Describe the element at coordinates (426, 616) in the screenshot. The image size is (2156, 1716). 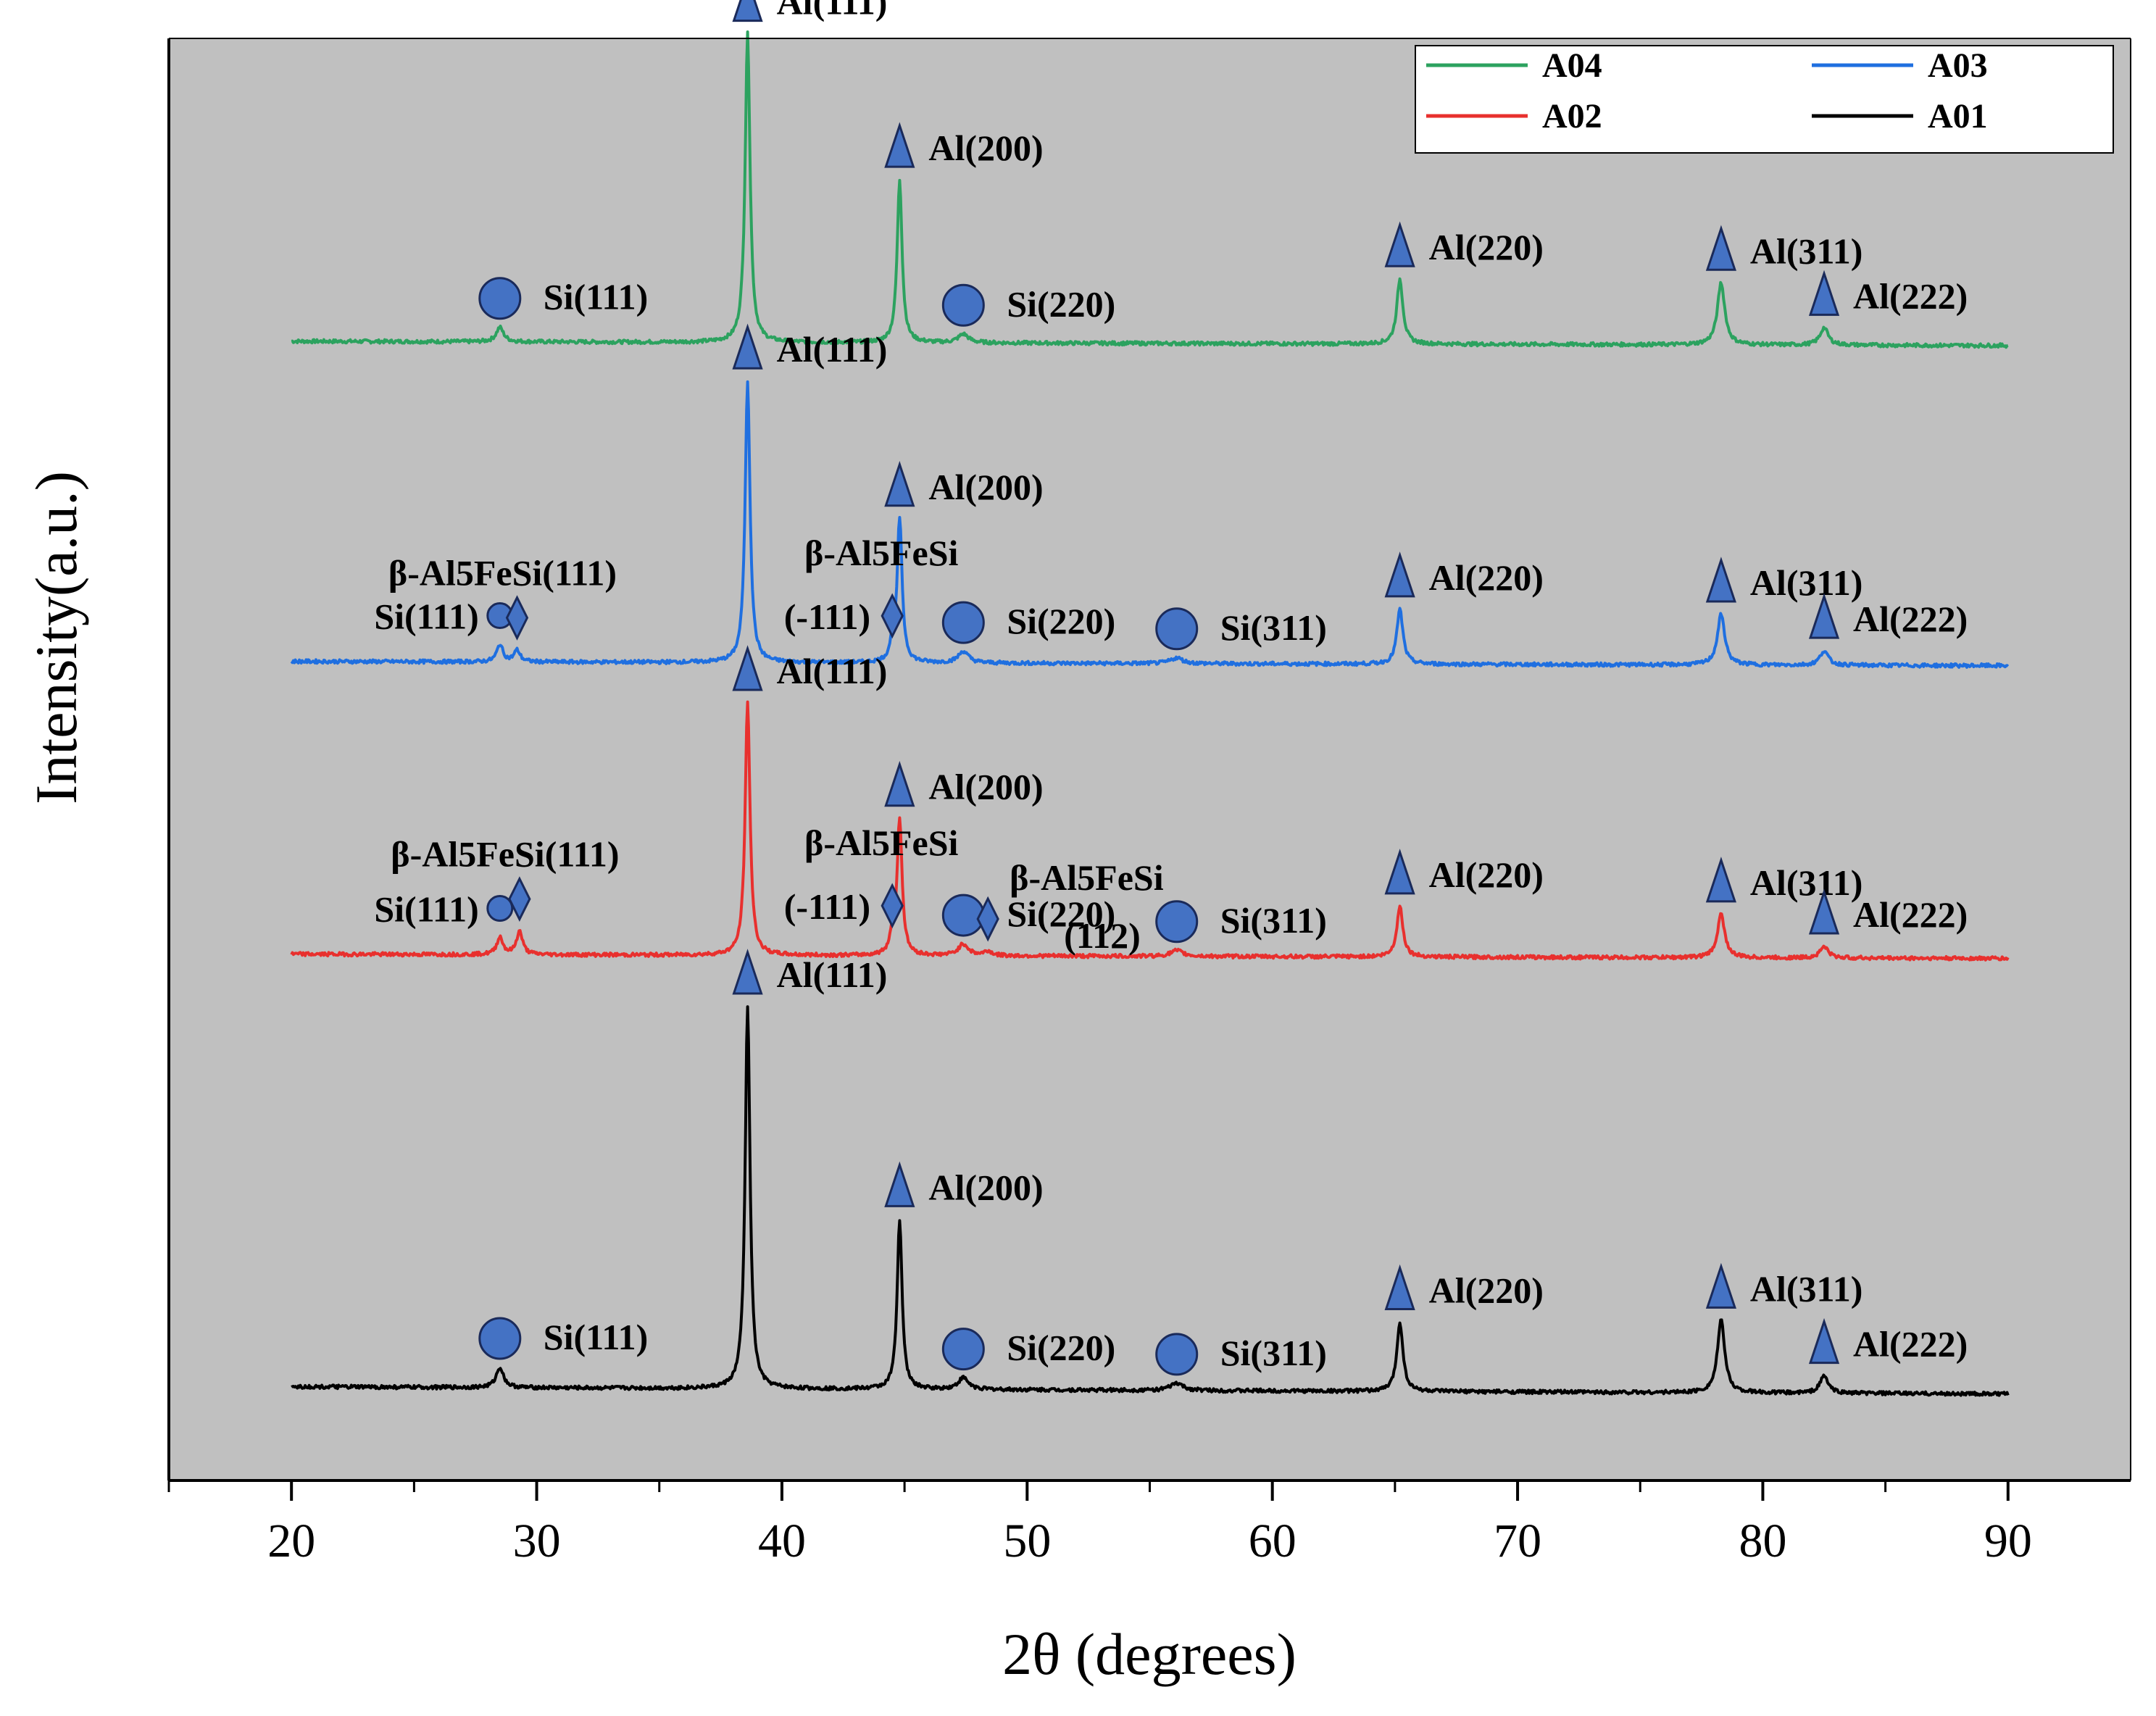
I see `peak-label: Si(111)` at that location.